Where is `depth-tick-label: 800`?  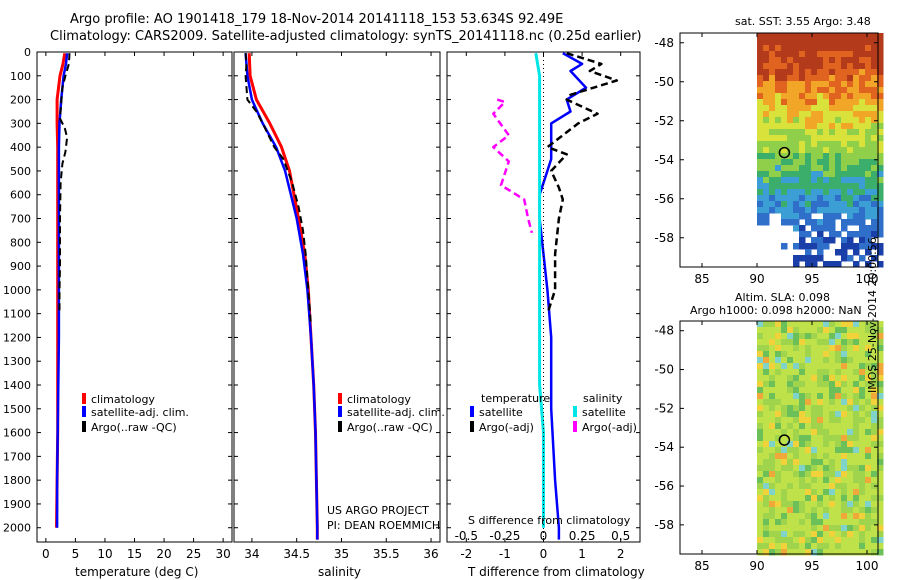
depth-tick-label: 800 is located at coordinates (20, 242).